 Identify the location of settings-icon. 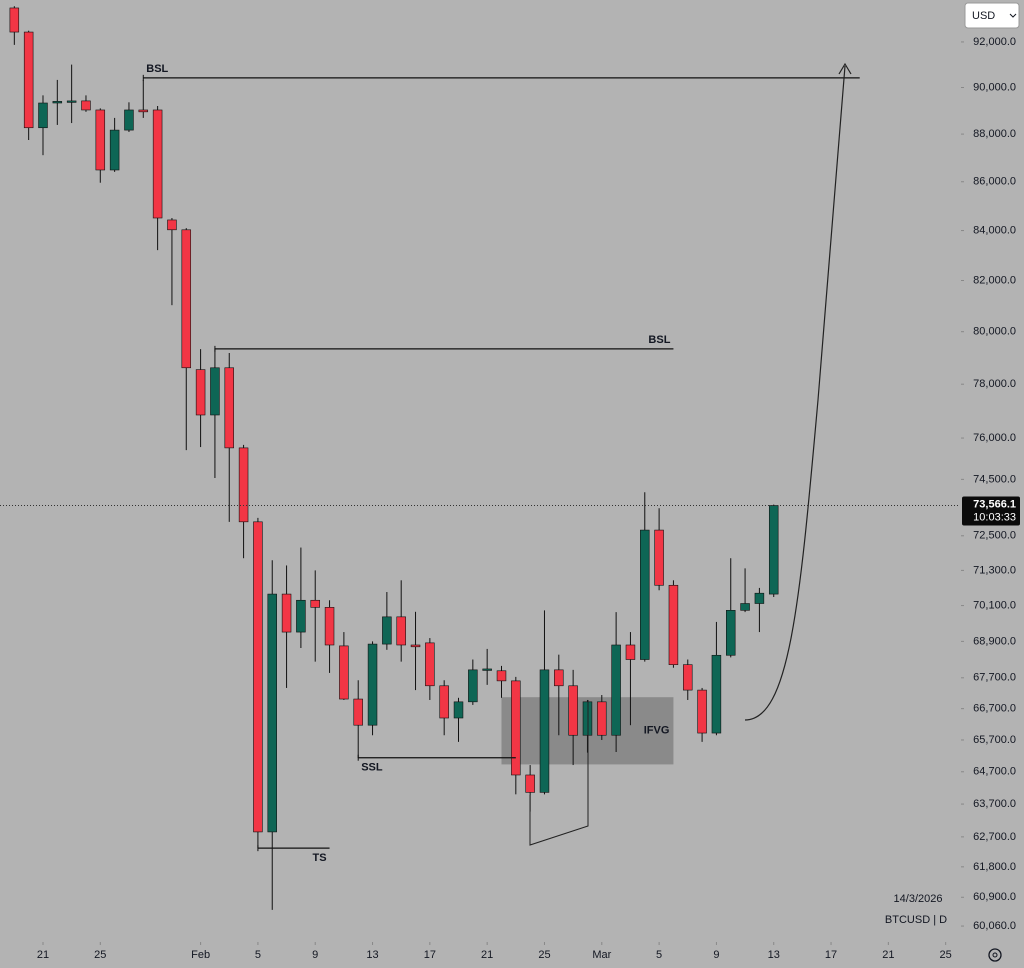
(995, 955).